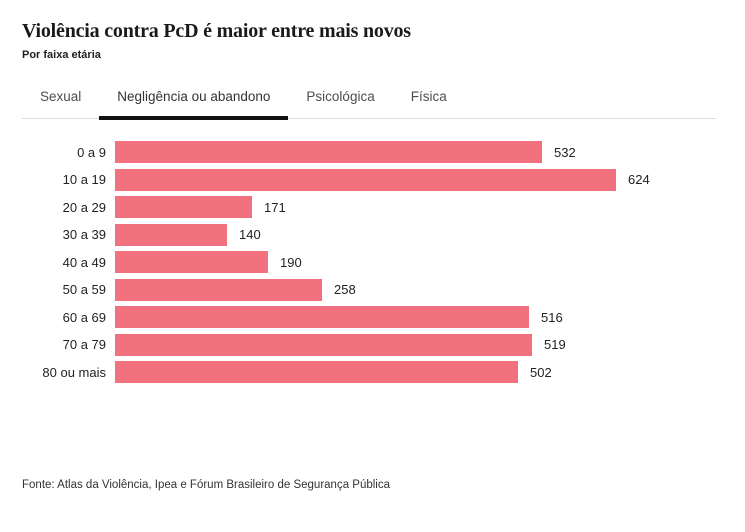  I want to click on category-label: 60 a 69, so click(84, 317).